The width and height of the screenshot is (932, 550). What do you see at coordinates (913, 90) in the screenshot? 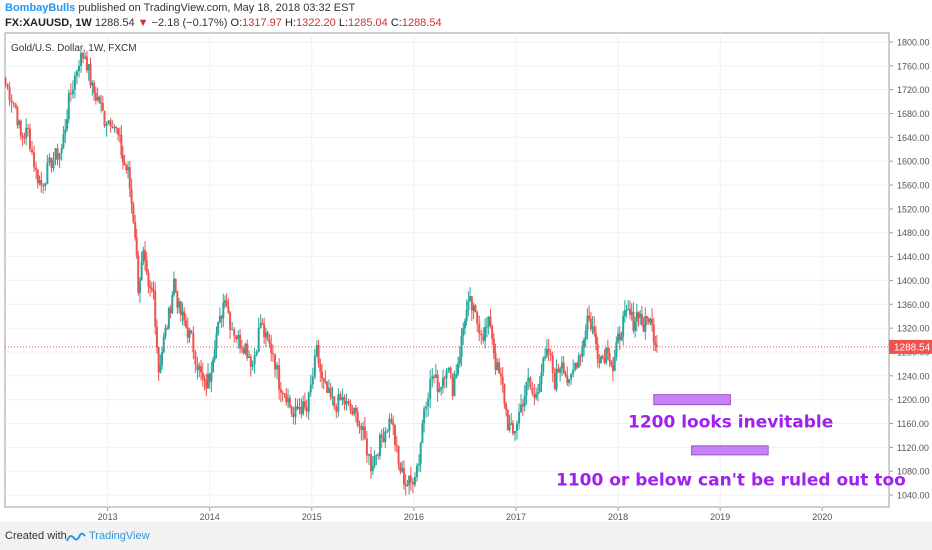
I see `y-tick-label: 1720.00` at bounding box center [913, 90].